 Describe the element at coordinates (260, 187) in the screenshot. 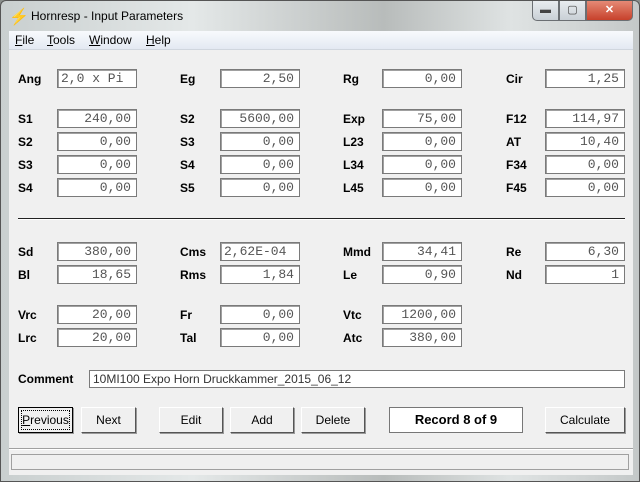

I see `input-s5: 0,00` at that location.